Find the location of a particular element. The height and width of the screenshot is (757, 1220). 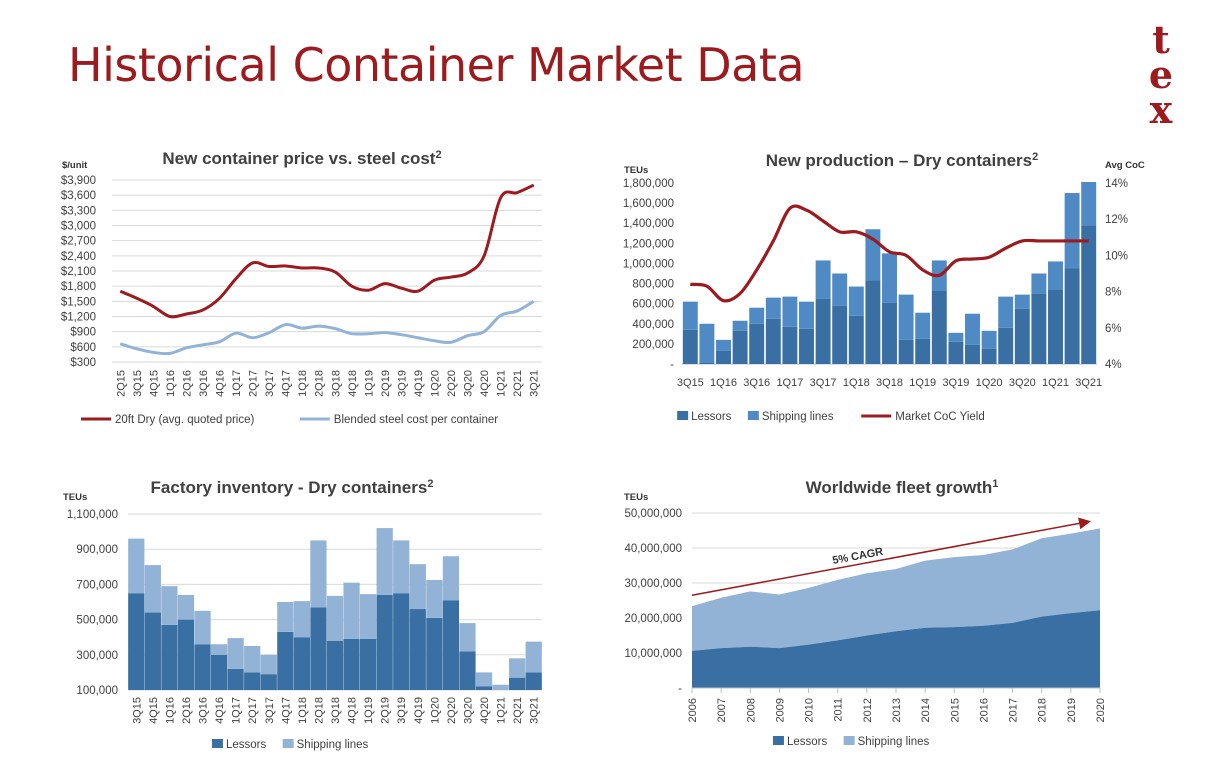

x-tick-label: 1Q20 is located at coordinates (435, 710).